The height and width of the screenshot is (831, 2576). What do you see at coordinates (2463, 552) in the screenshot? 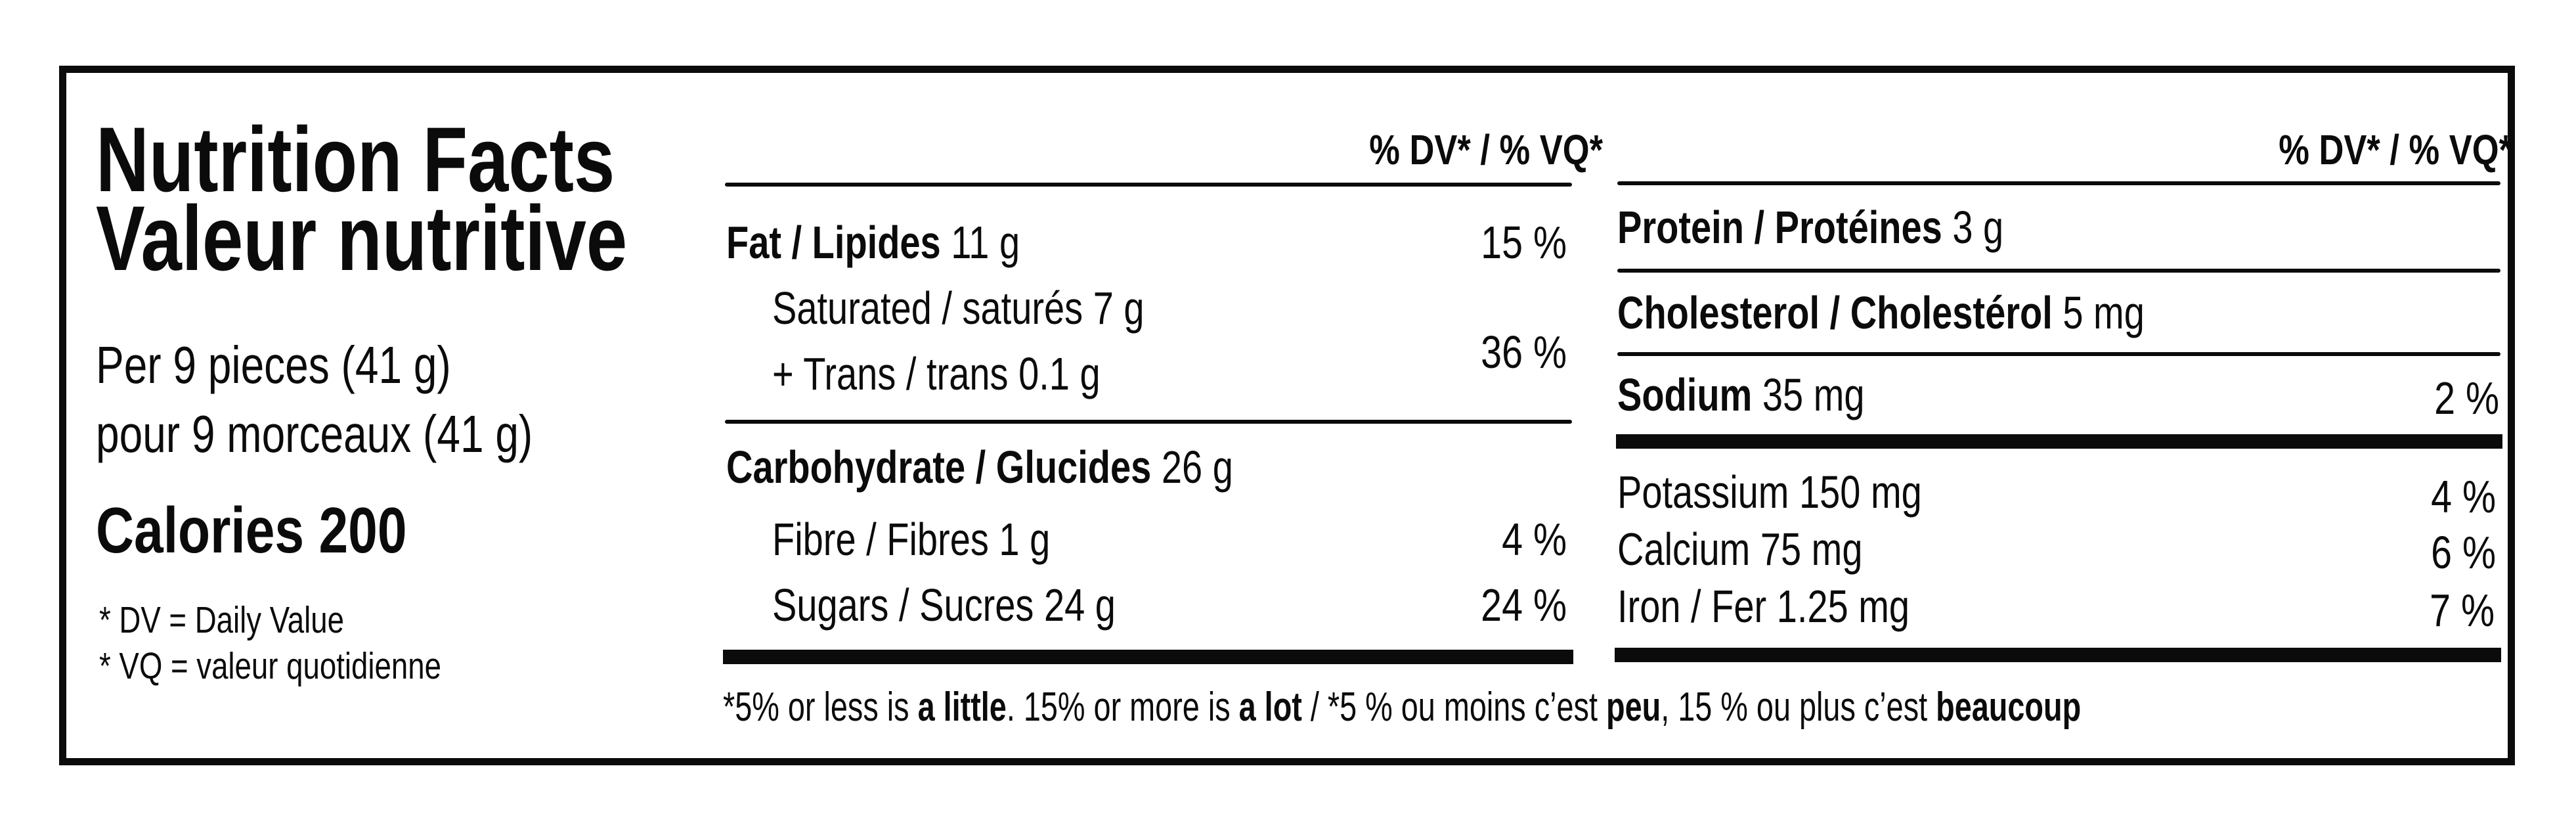
I see `calcium-percent: 6 %` at bounding box center [2463, 552].